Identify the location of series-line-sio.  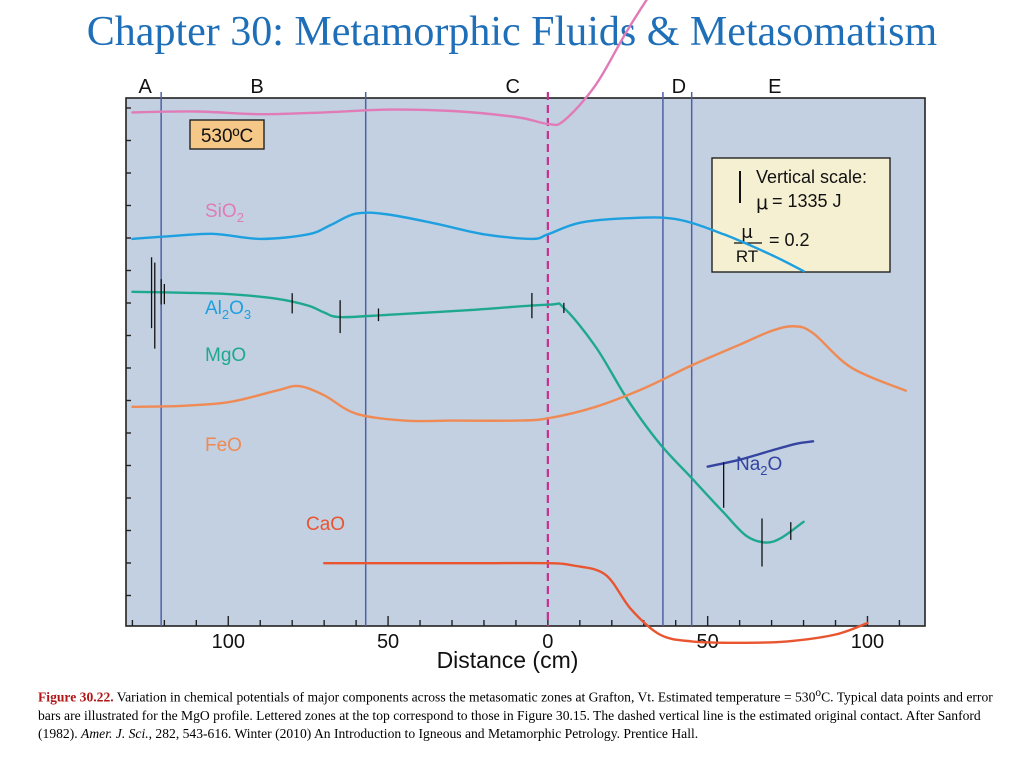
(389, 63).